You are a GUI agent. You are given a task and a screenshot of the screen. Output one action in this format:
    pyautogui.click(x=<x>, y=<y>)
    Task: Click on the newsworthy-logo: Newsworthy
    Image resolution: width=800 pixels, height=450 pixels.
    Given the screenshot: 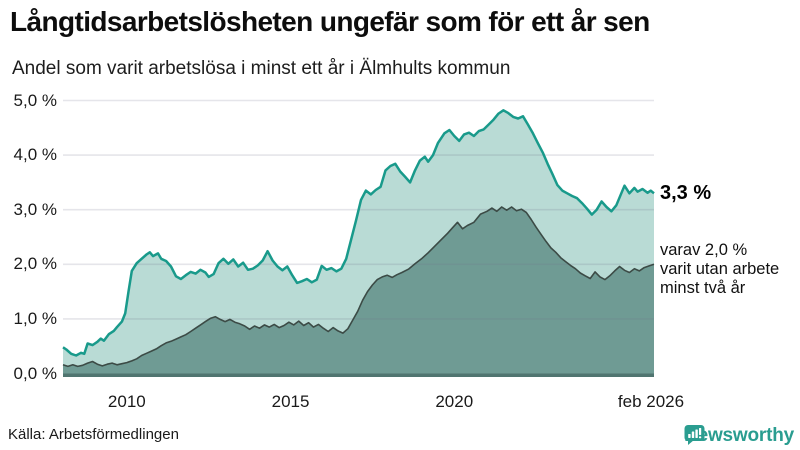 What is the action you would take?
    pyautogui.click(x=739, y=436)
    